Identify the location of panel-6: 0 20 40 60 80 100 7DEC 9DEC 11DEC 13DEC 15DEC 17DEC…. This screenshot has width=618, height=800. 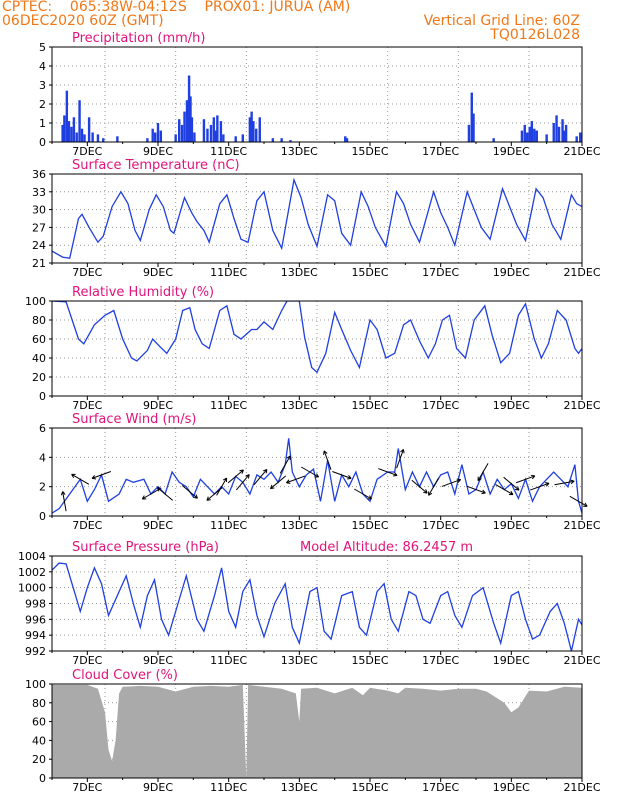
(313, 731).